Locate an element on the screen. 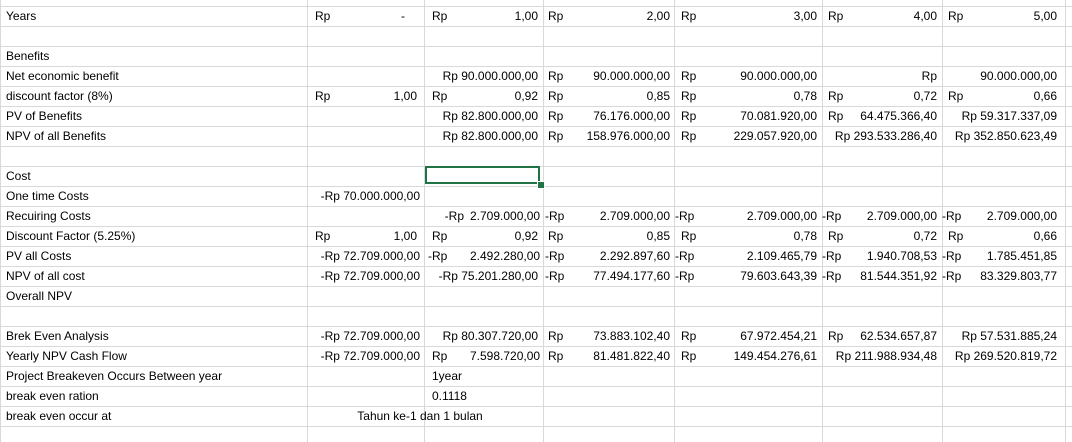  value-cell: 0,78 is located at coordinates (805, 96).